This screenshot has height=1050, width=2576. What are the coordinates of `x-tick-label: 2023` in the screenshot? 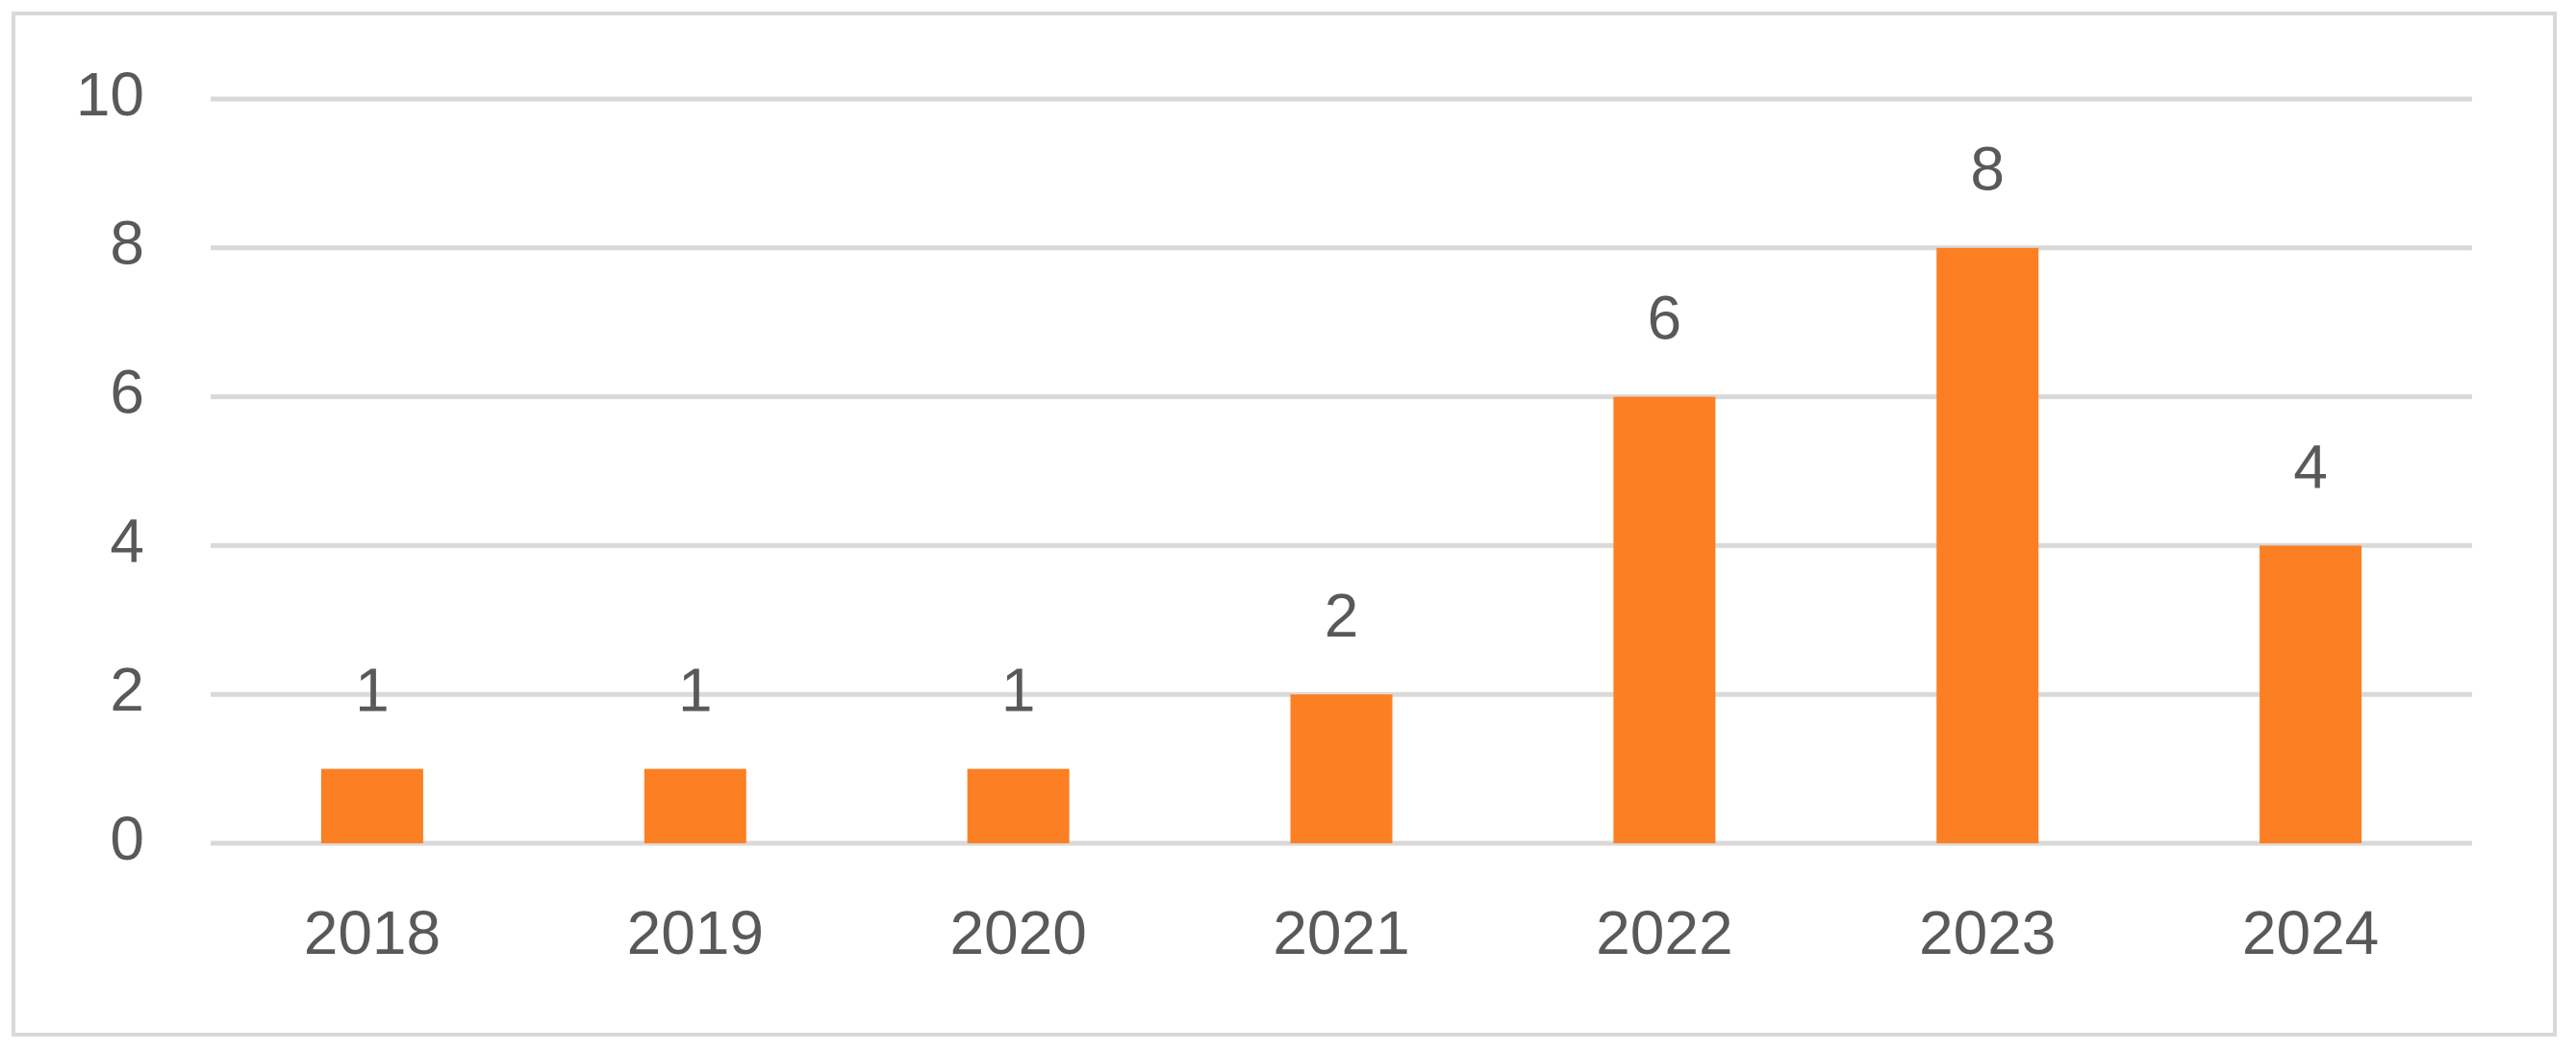 It's located at (1988, 933).